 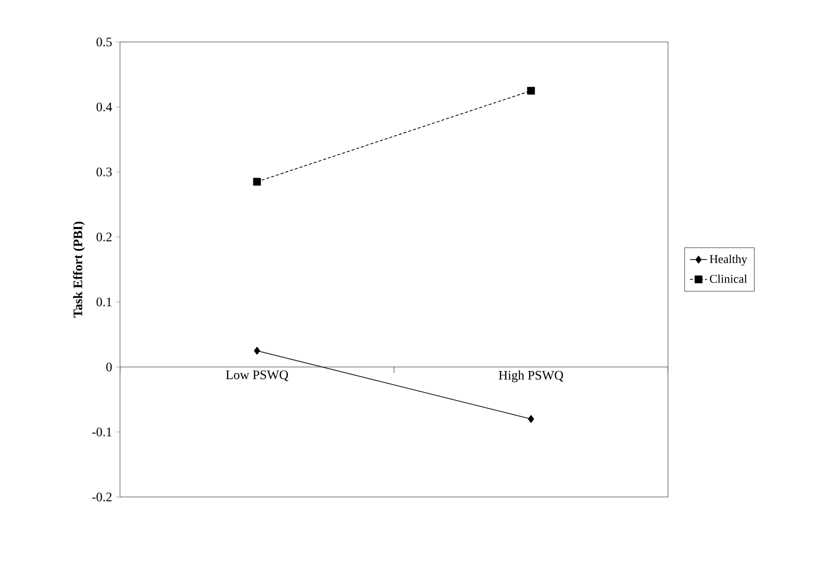 I want to click on y-axis-title: Task Effort (PBI), so click(x=79, y=270).